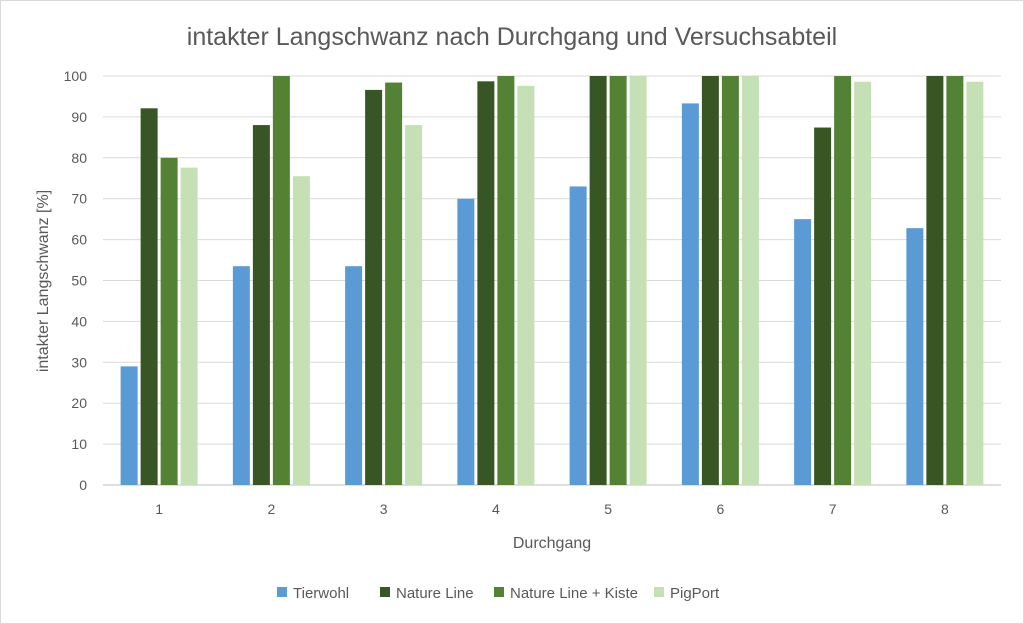 The height and width of the screenshot is (624, 1024). Describe the element at coordinates (79, 444) in the screenshot. I see `y-tick-label: 10` at that location.